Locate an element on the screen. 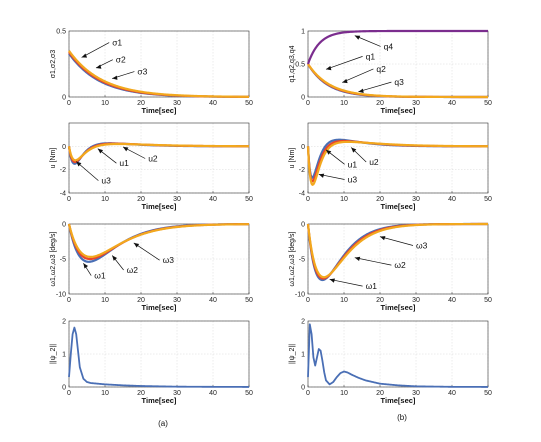 This screenshot has height=442, width=541. series-annotation-label: u1 is located at coordinates (124, 163).